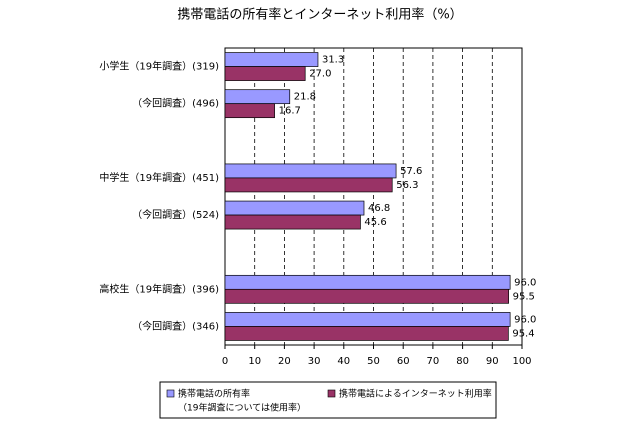  Describe the element at coordinates (343, 361) in the screenshot. I see `x-tick-label: 40` at that location.